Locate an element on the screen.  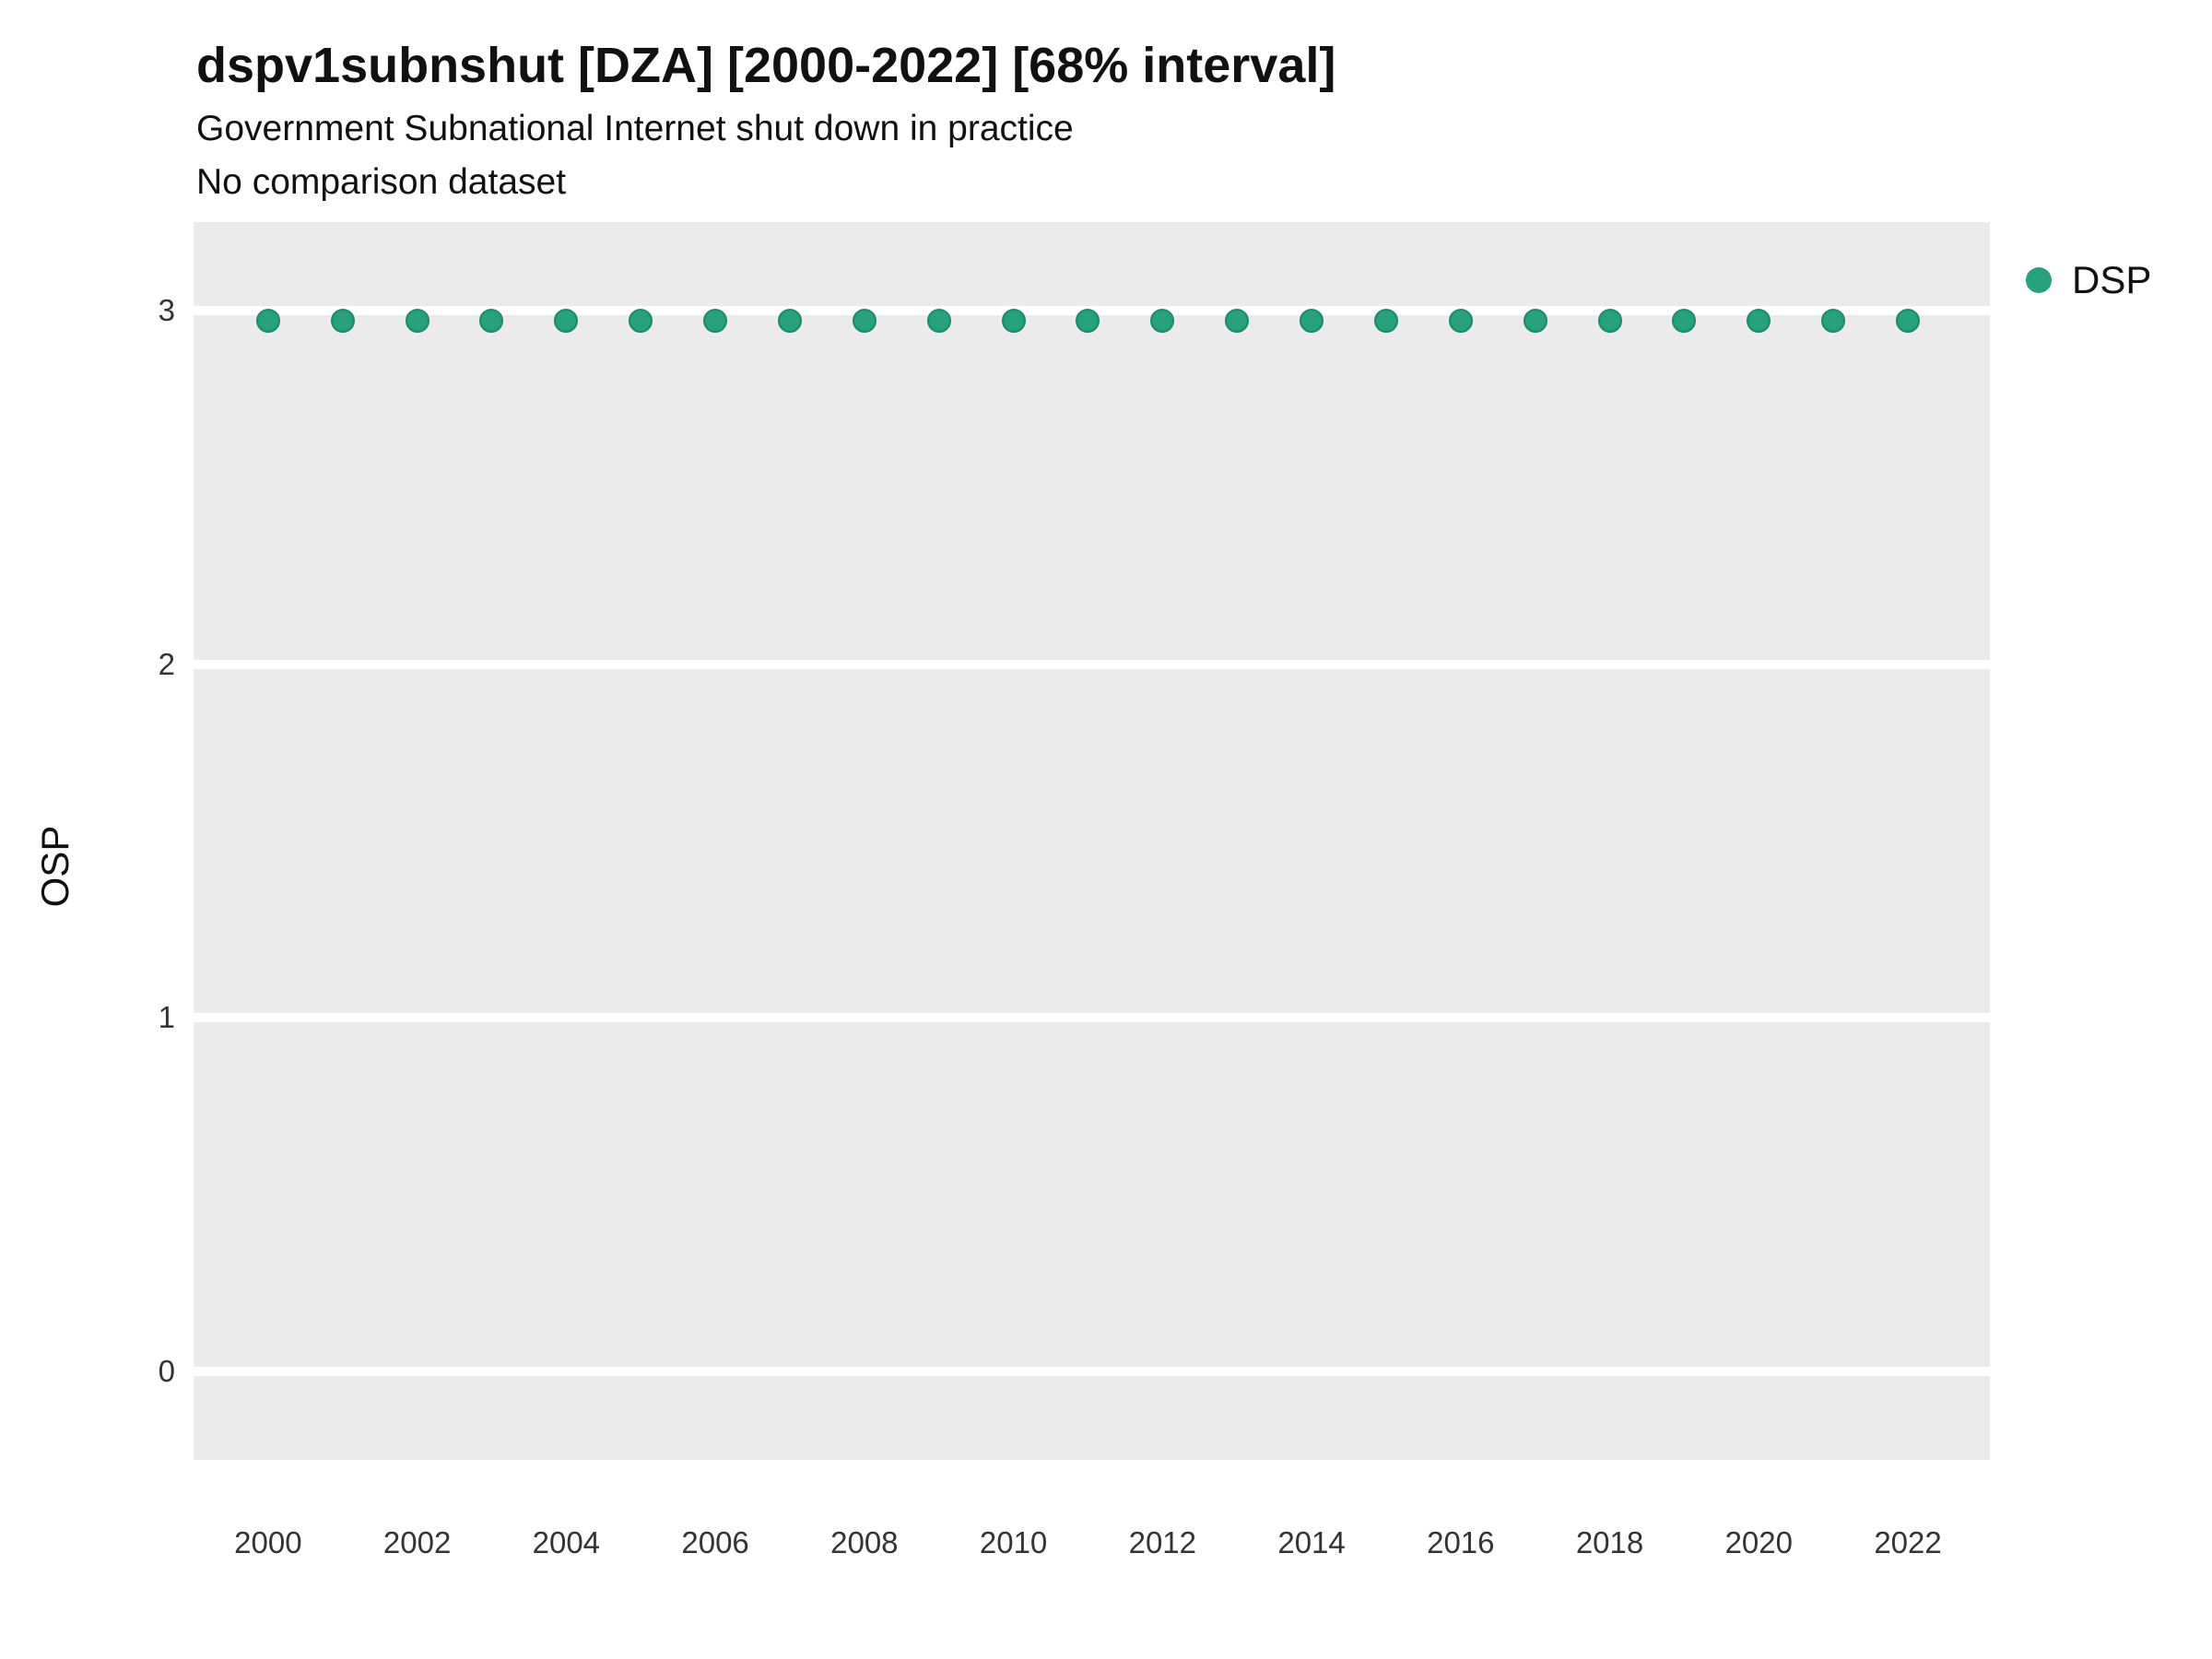
x-tick-label: 2012 is located at coordinates (1162, 1542).